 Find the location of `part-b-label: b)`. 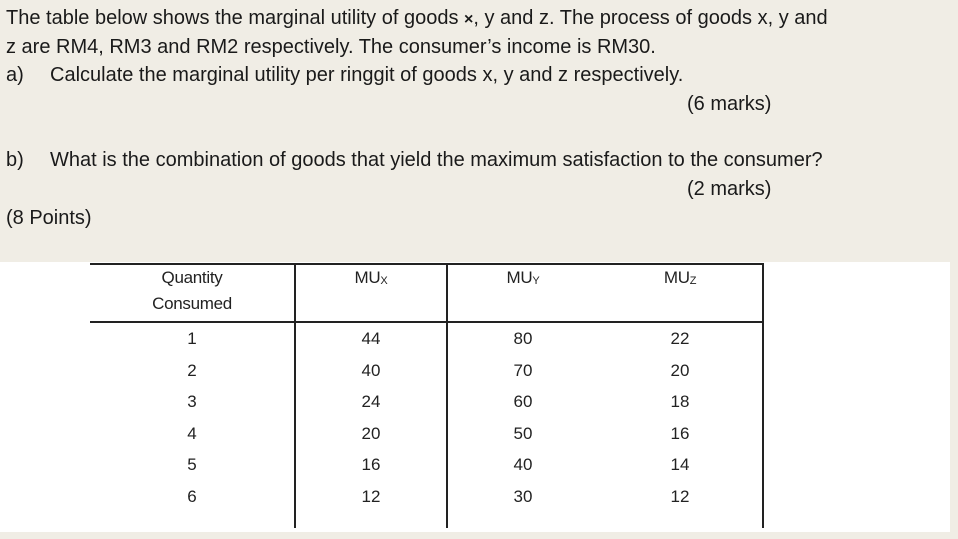

part-b-label: b) is located at coordinates (15, 160).